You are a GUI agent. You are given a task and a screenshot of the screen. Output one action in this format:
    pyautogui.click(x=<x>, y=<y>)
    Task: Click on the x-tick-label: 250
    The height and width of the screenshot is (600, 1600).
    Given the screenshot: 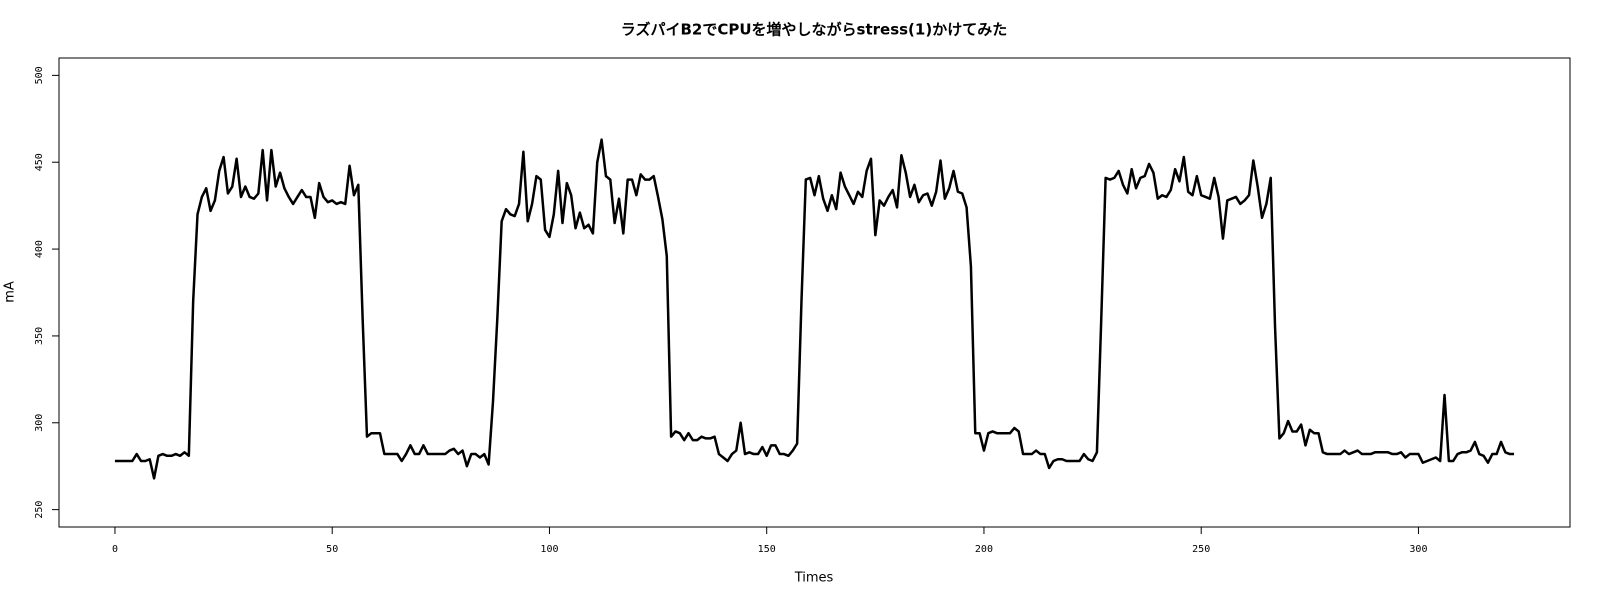 What is the action you would take?
    pyautogui.click(x=1201, y=549)
    